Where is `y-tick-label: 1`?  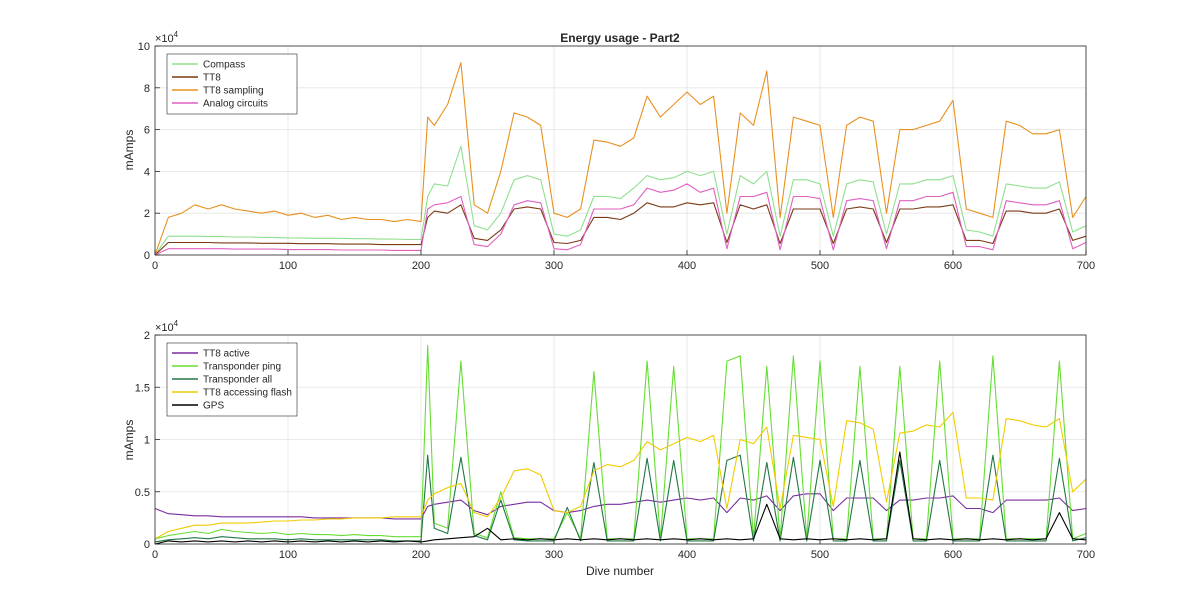 y-tick-label: 1 is located at coordinates (147, 441).